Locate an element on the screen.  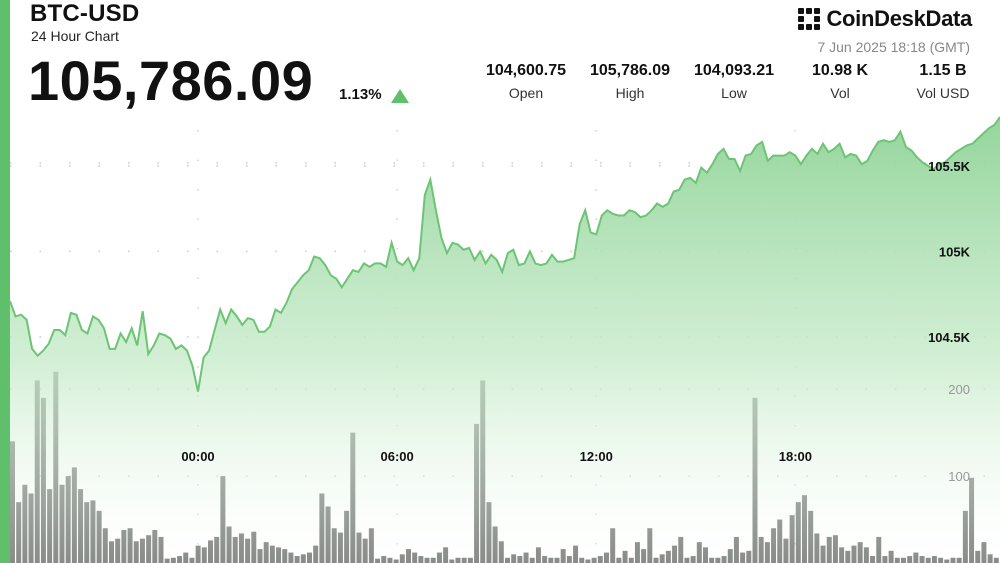
stat-label: Vol USD is located at coordinates (943, 93).